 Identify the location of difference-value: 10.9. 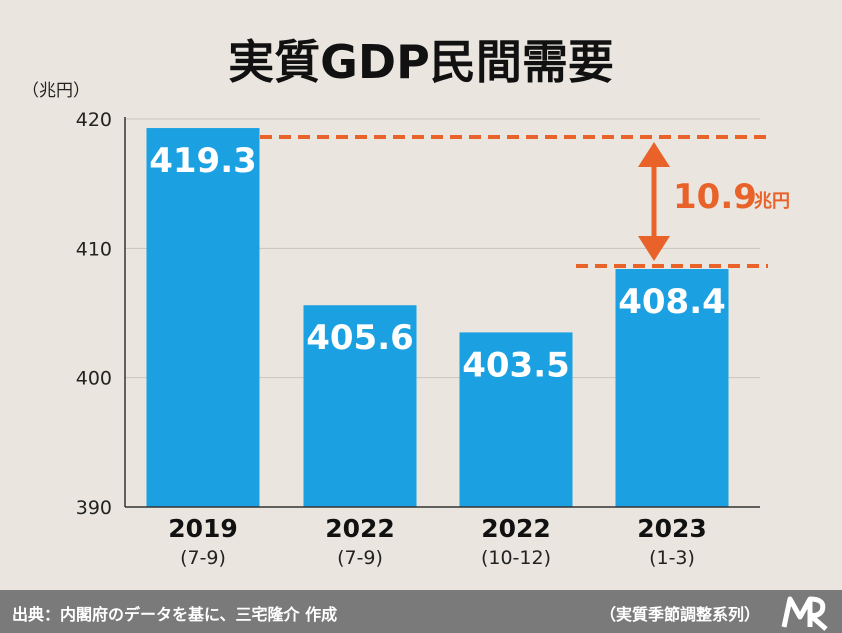
(715, 197).